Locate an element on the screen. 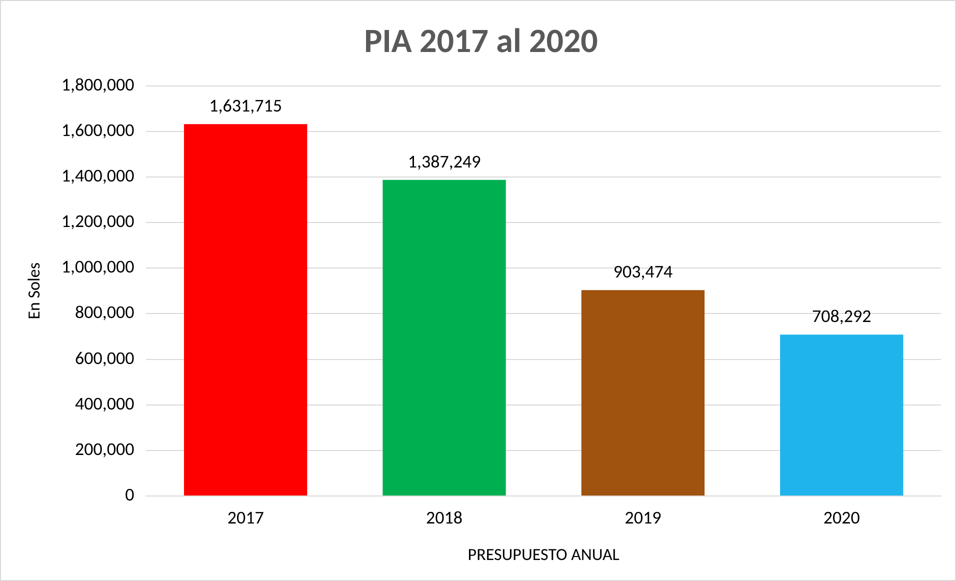 This screenshot has width=956, height=581. y-tick-label: 1,200,000 is located at coordinates (97, 221).